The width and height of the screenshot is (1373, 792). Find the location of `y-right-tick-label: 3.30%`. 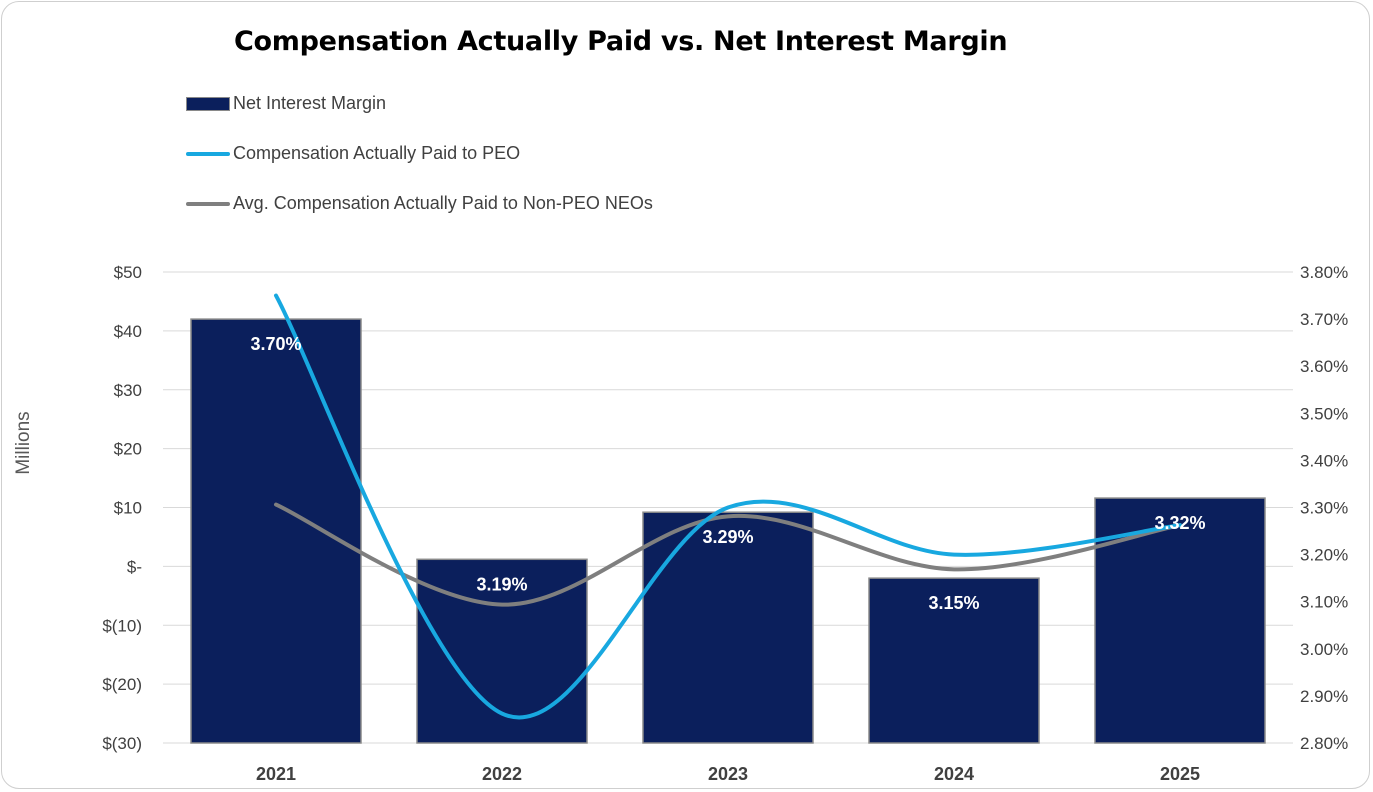

y-right-tick-label: 3.30% is located at coordinates (1324, 508).